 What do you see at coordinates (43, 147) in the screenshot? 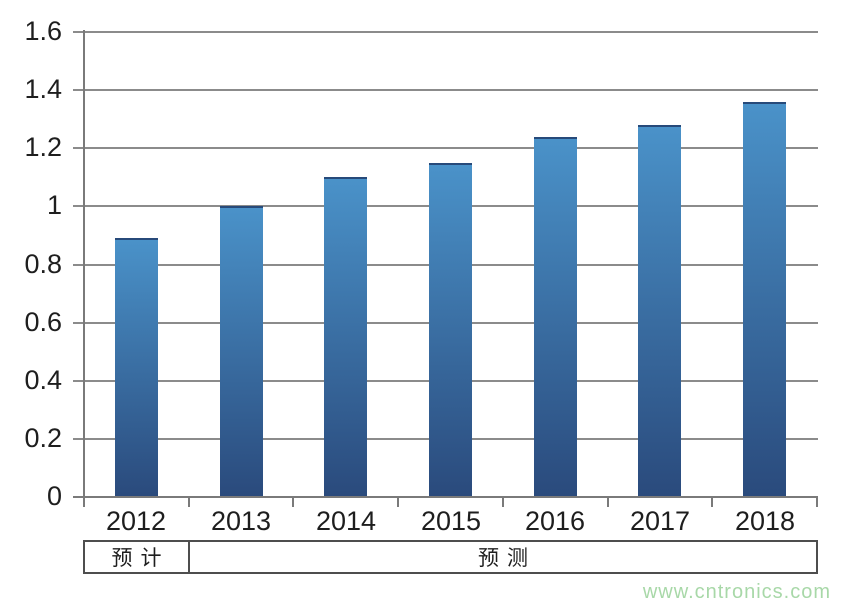
I see `y-tick-label: 1.2` at bounding box center [43, 147].